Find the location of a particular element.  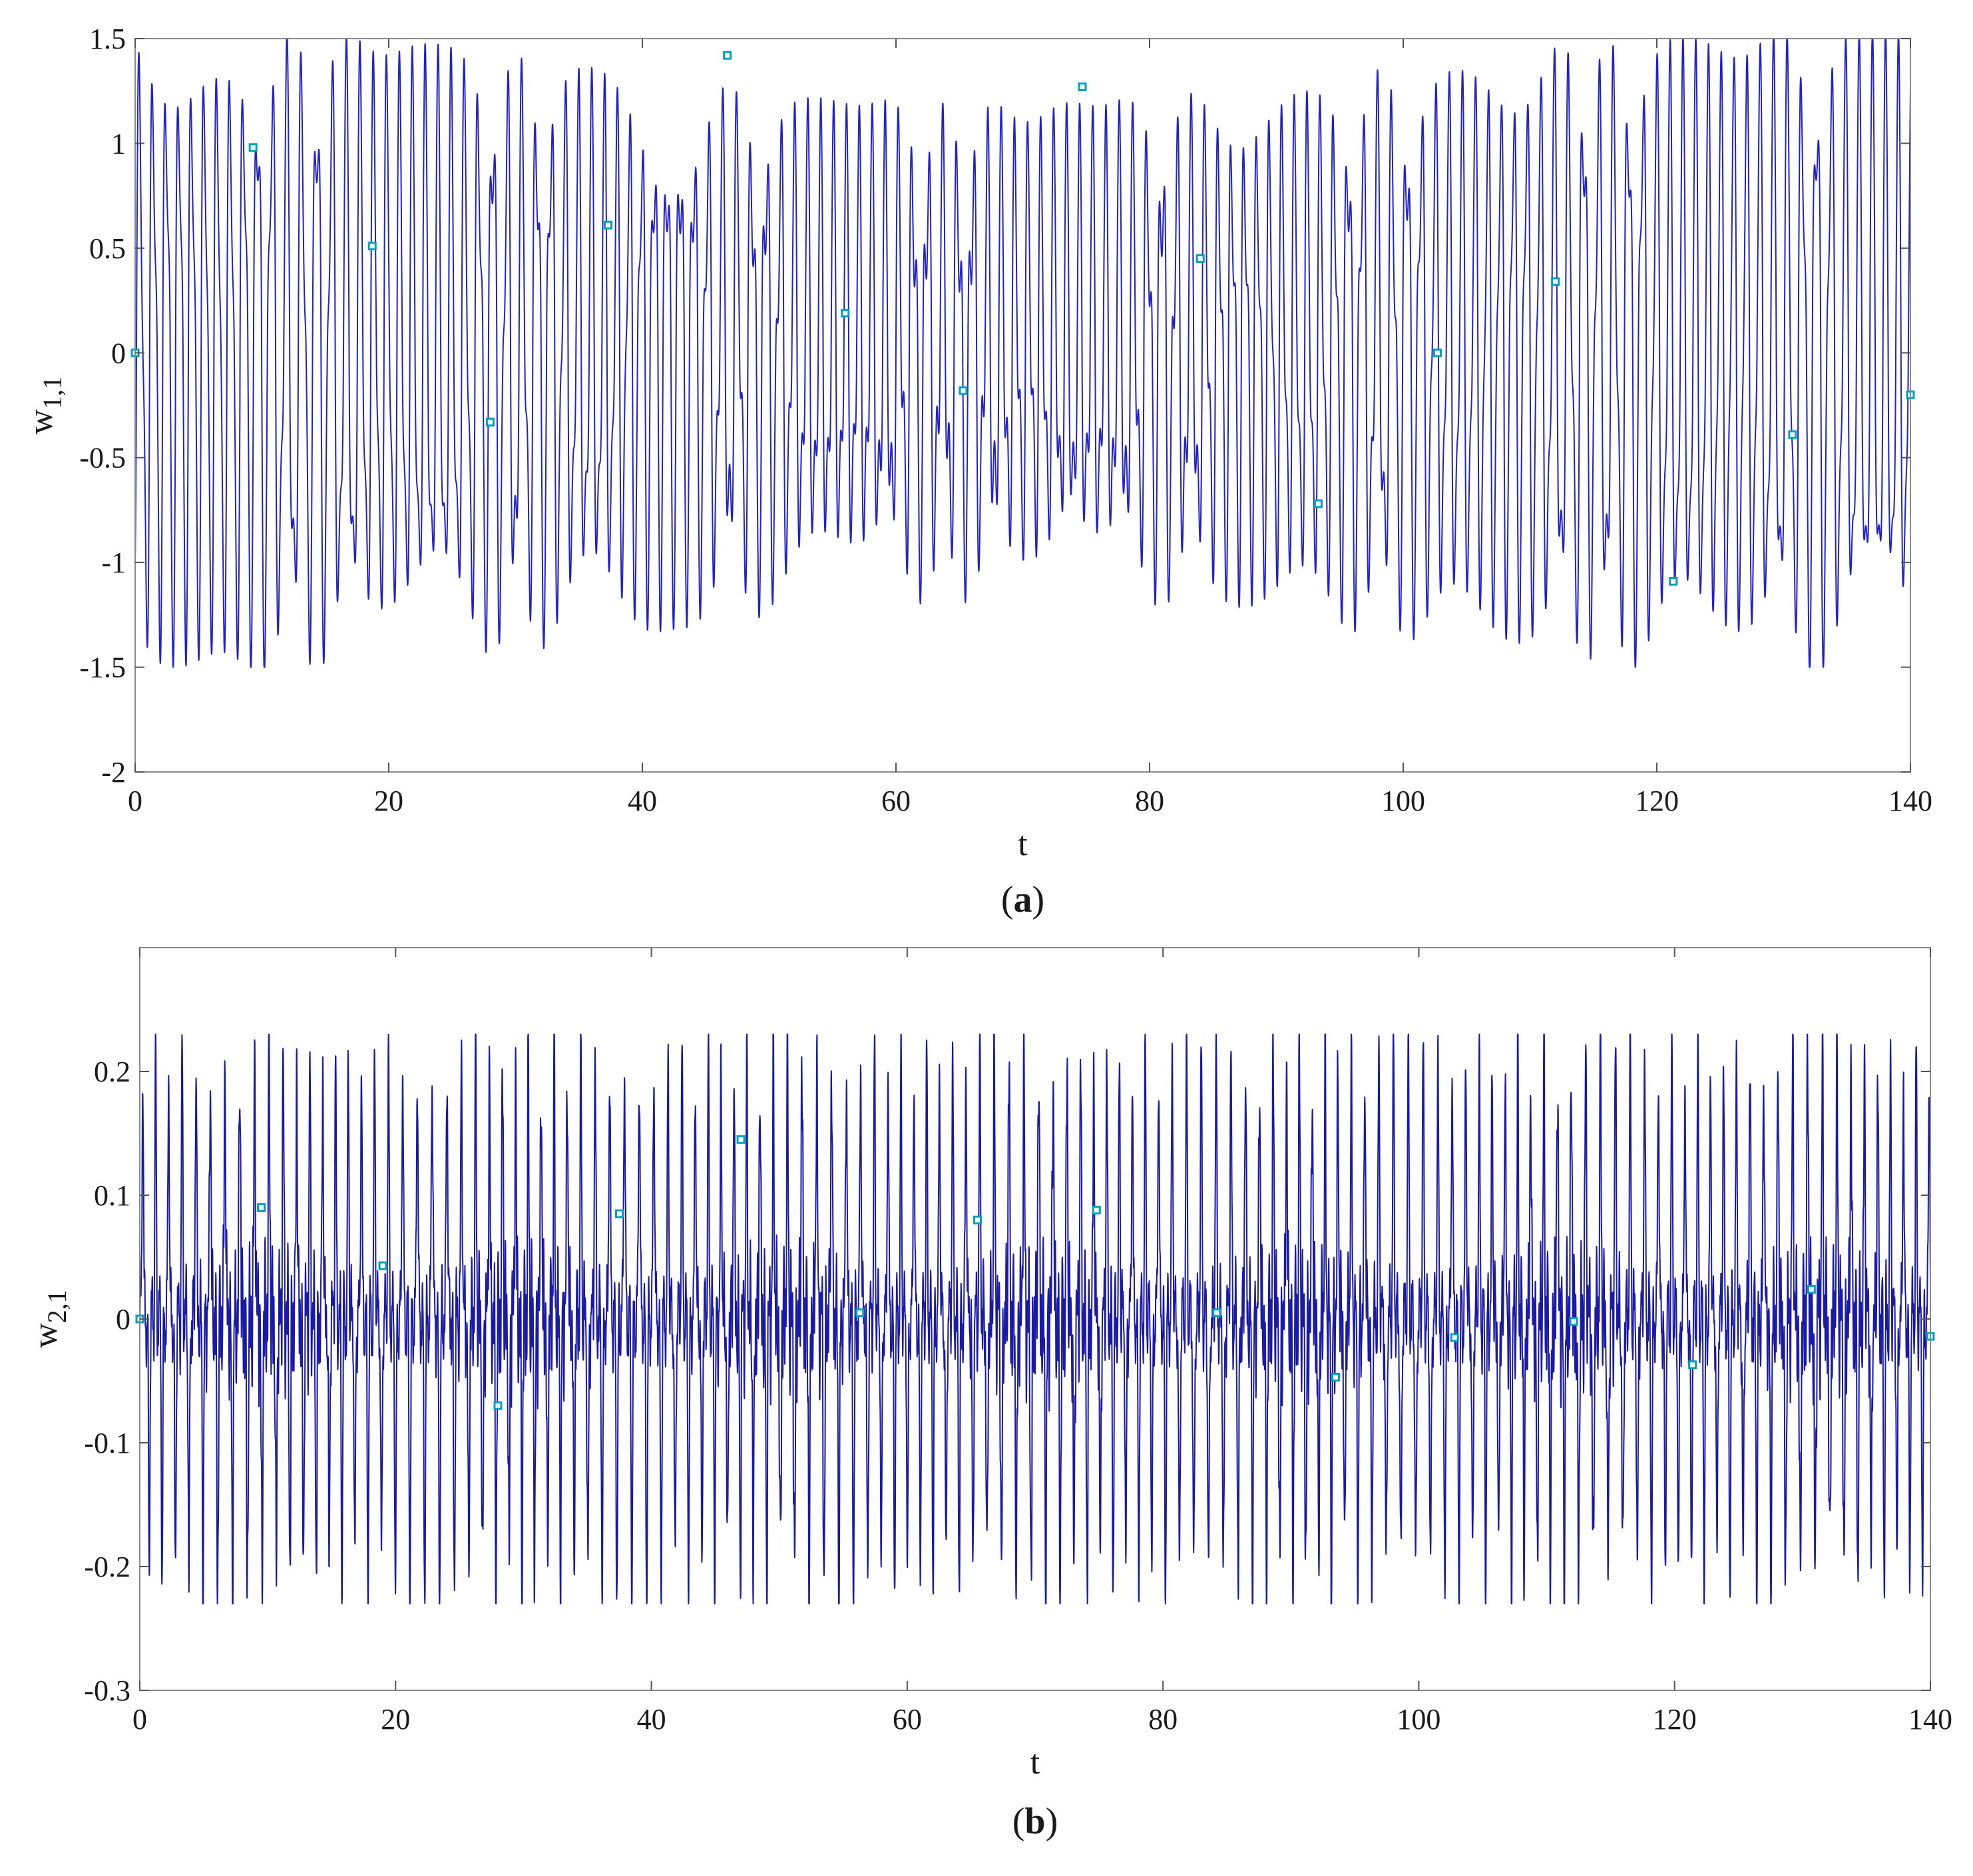

y-tick-label: -0.3 is located at coordinates (107, 1691).